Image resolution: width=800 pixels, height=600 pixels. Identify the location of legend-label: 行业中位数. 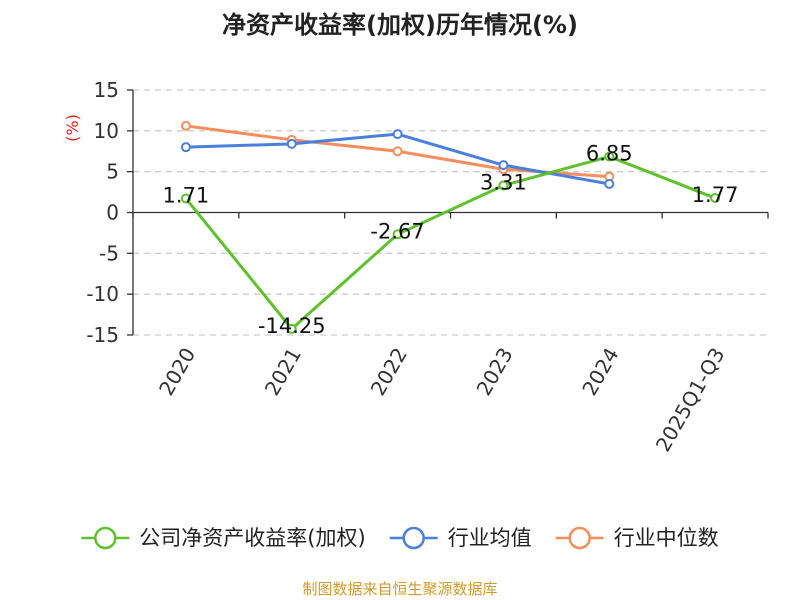
(666, 538).